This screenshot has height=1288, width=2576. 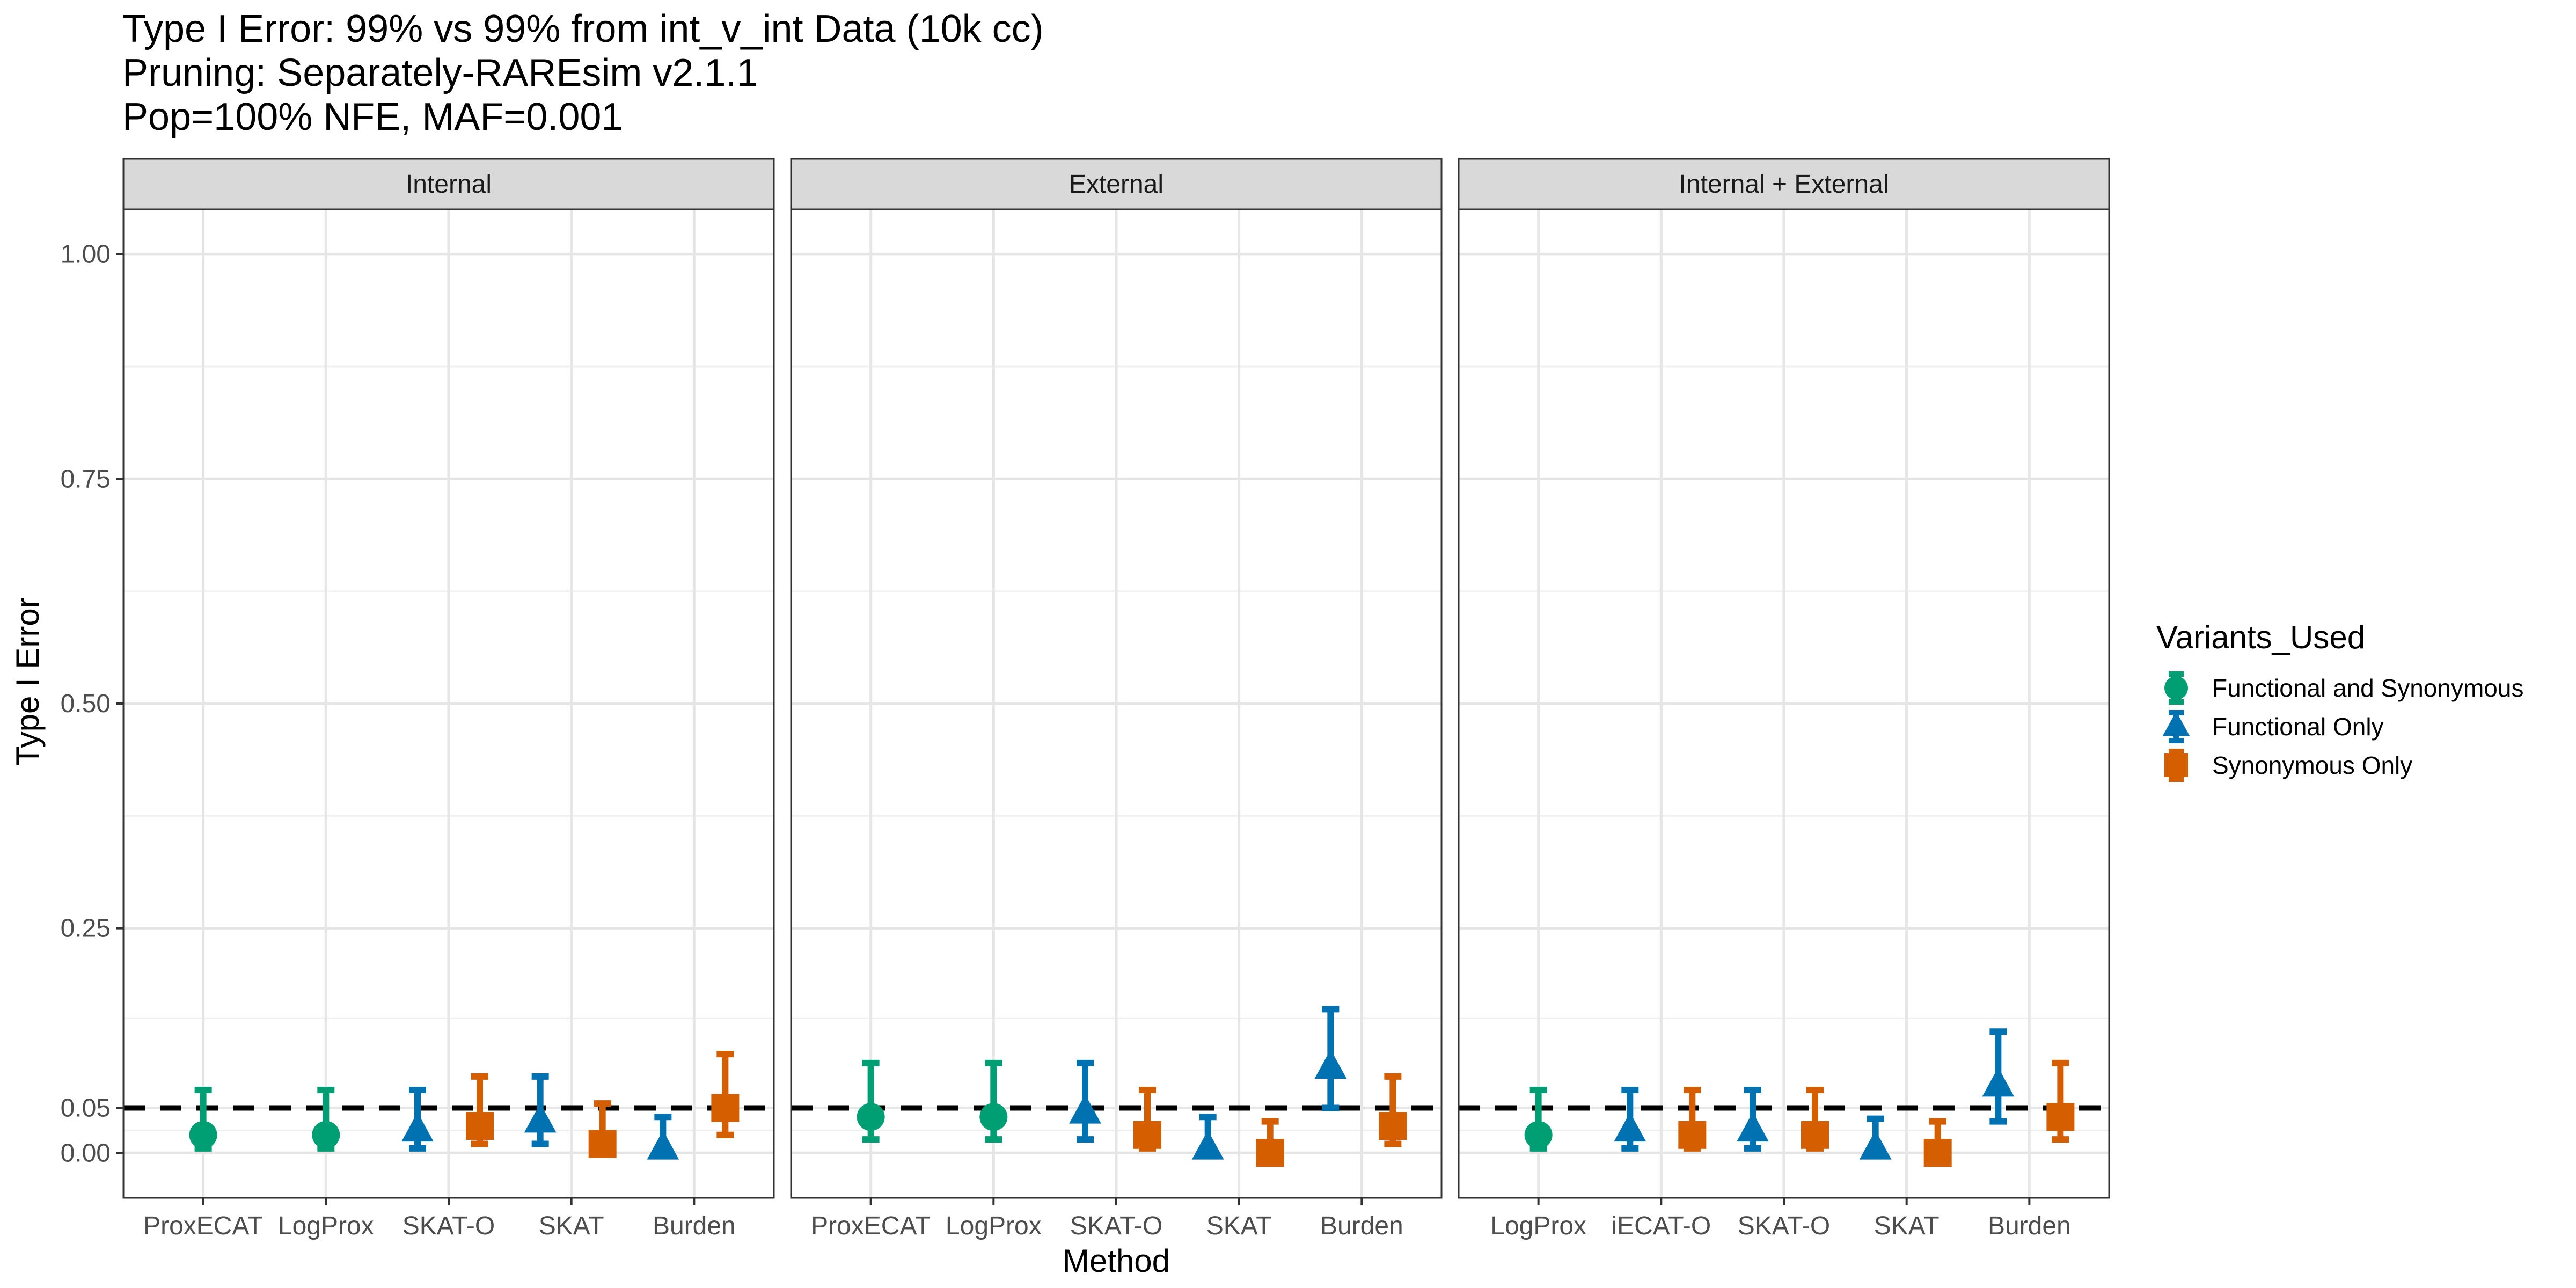 I want to click on legend-entry: Functional and Synonymous, so click(x=2343, y=688).